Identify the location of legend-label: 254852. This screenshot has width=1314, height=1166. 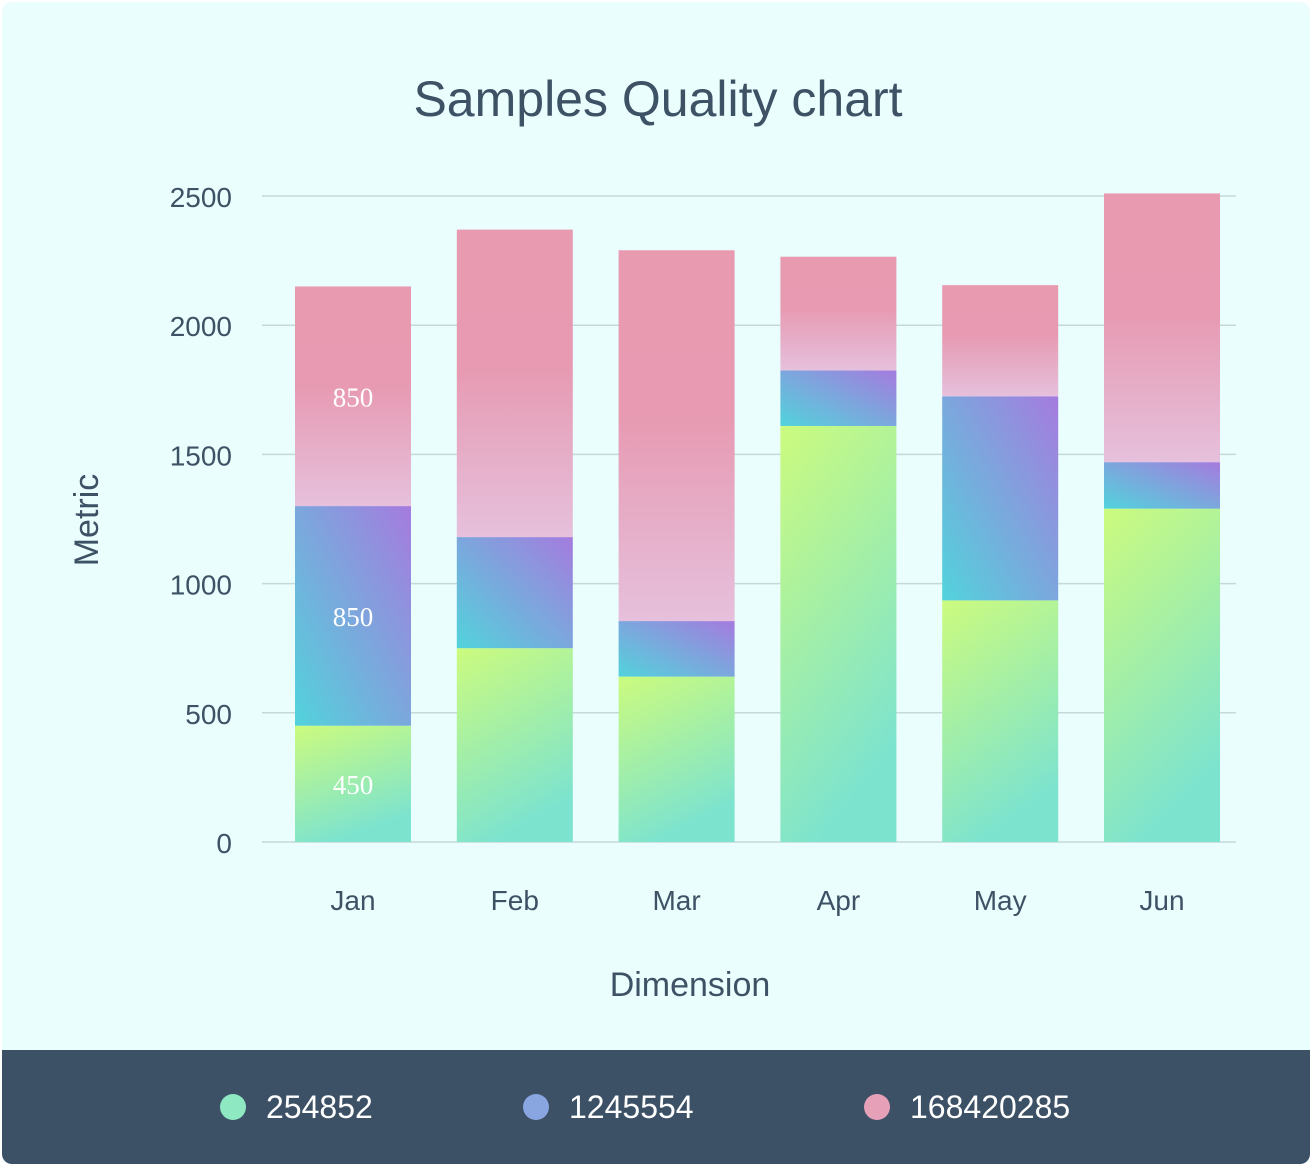
(319, 1106).